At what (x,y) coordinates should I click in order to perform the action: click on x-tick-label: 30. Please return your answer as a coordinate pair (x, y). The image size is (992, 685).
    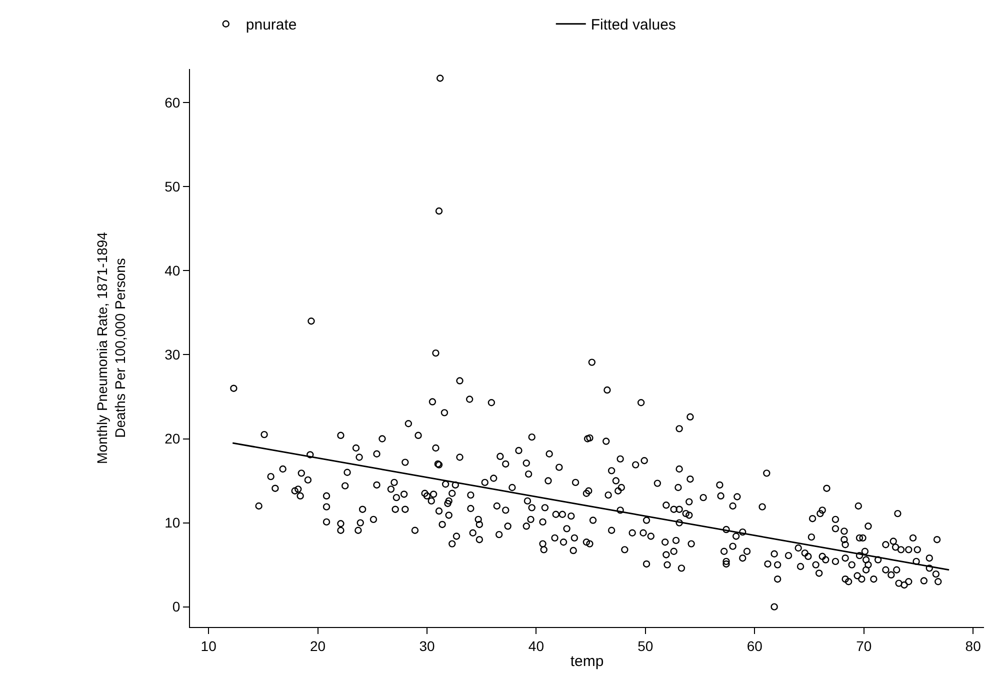
    Looking at the image, I should click on (427, 646).